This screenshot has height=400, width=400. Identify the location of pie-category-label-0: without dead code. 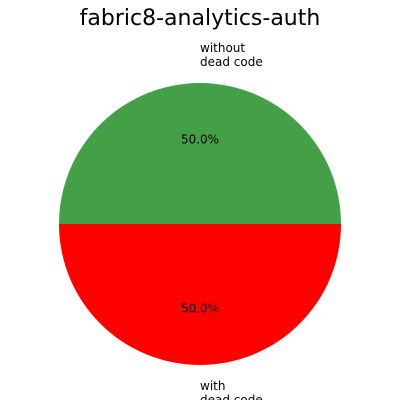
(231, 55).